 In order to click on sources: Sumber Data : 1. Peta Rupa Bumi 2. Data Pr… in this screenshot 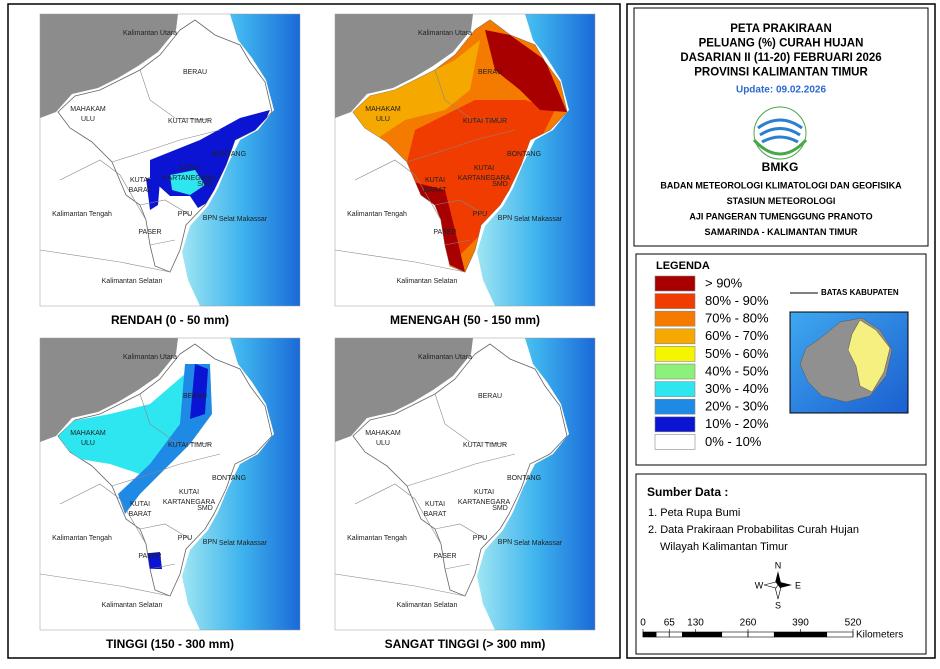, I will do `click(771, 562)`.